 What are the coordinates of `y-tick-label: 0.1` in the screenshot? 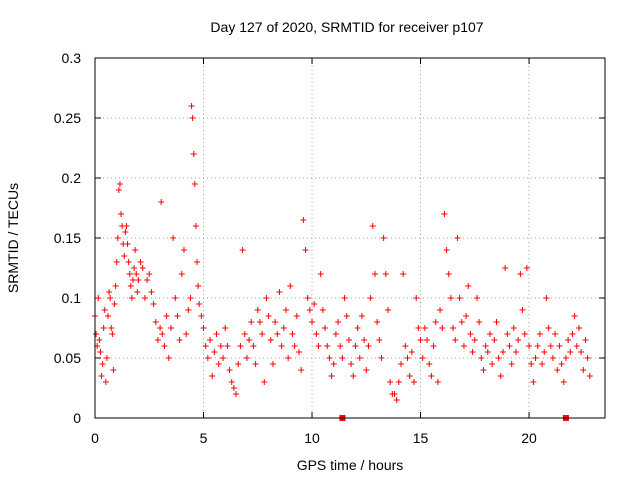 It's located at (72, 298).